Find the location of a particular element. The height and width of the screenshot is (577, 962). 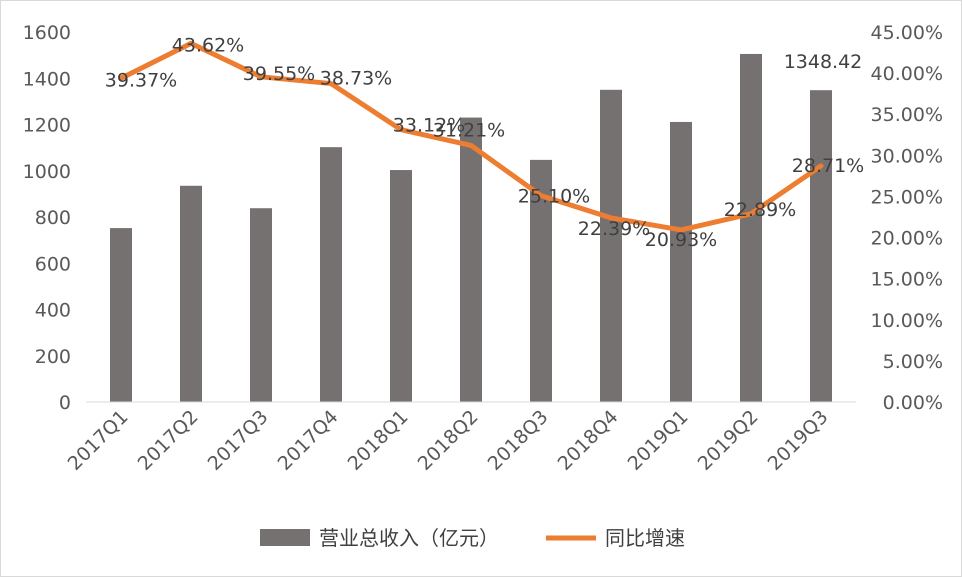

right-axis-tick-label: 35.00% is located at coordinates (907, 115).